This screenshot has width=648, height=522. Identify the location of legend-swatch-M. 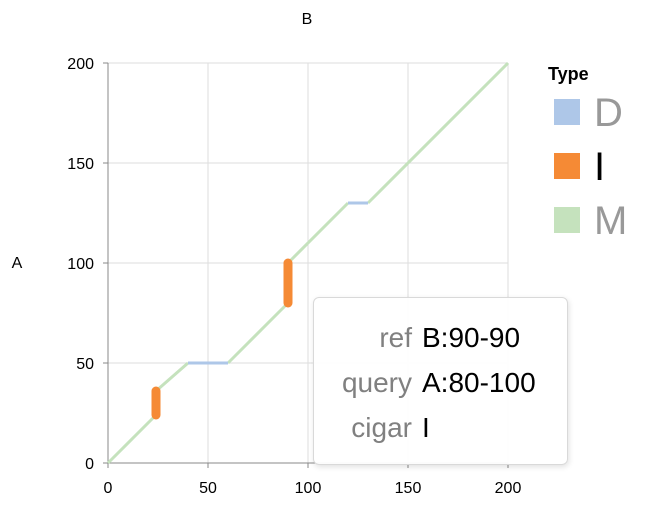
(567, 220).